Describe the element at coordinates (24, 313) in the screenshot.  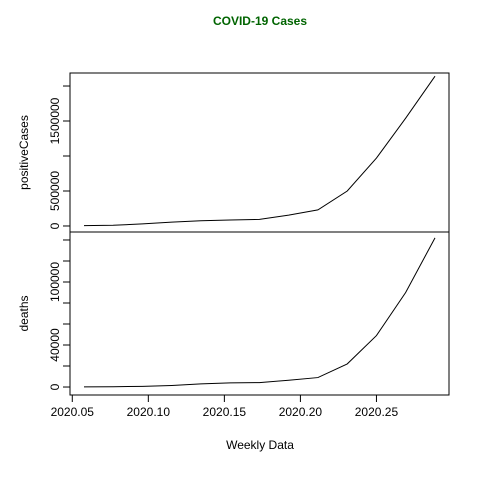
I see `y-axis-label: deaths` at that location.